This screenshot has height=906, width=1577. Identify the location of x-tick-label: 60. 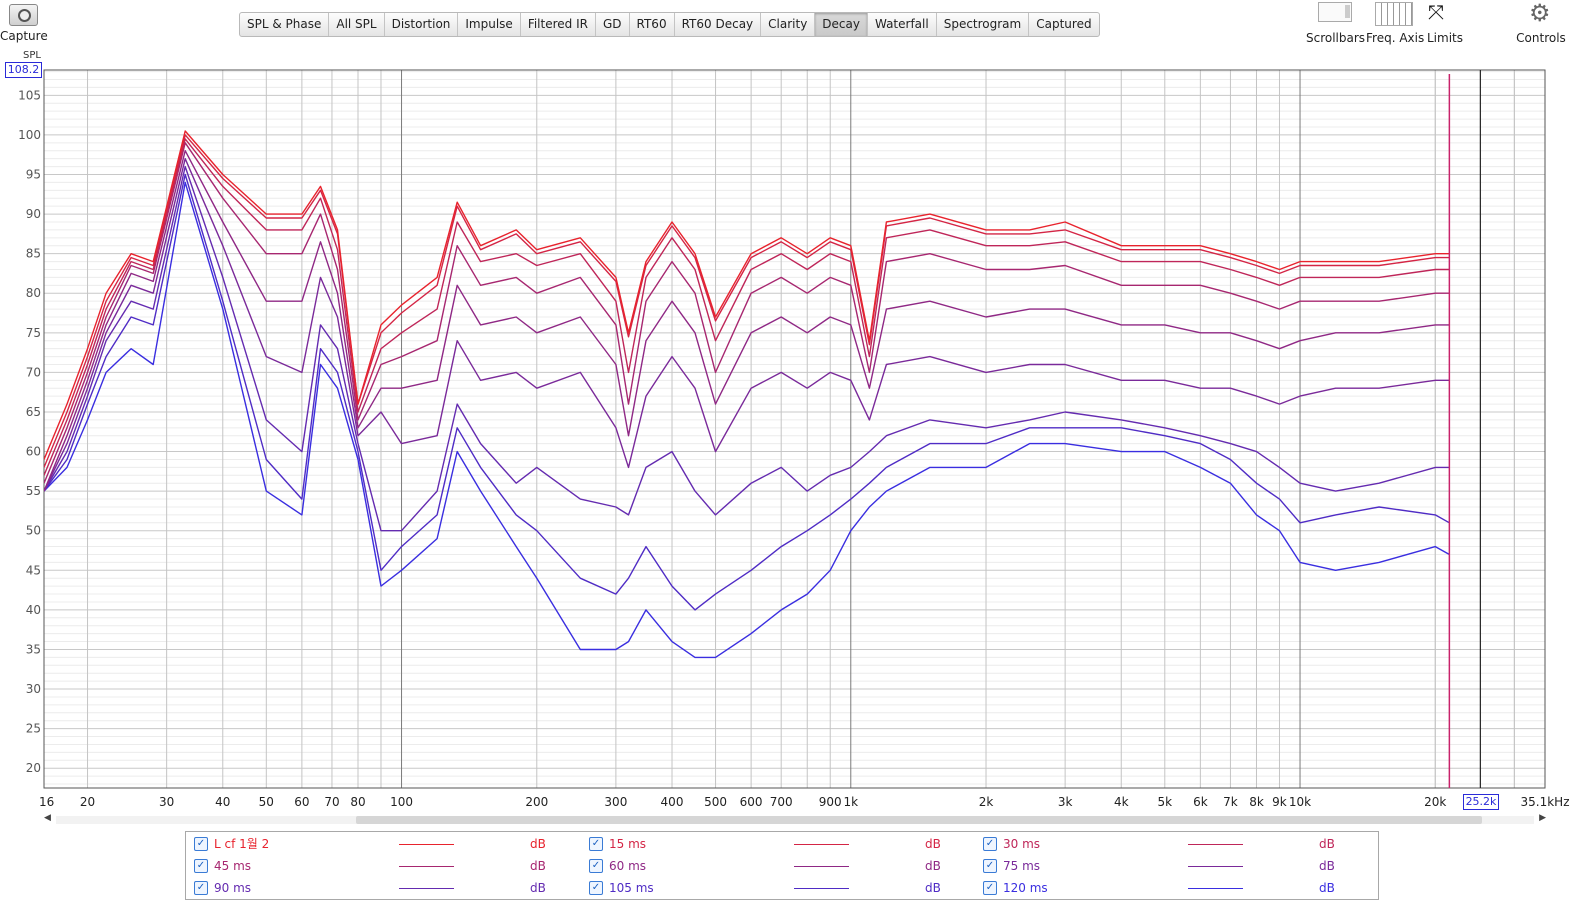
(301, 802).